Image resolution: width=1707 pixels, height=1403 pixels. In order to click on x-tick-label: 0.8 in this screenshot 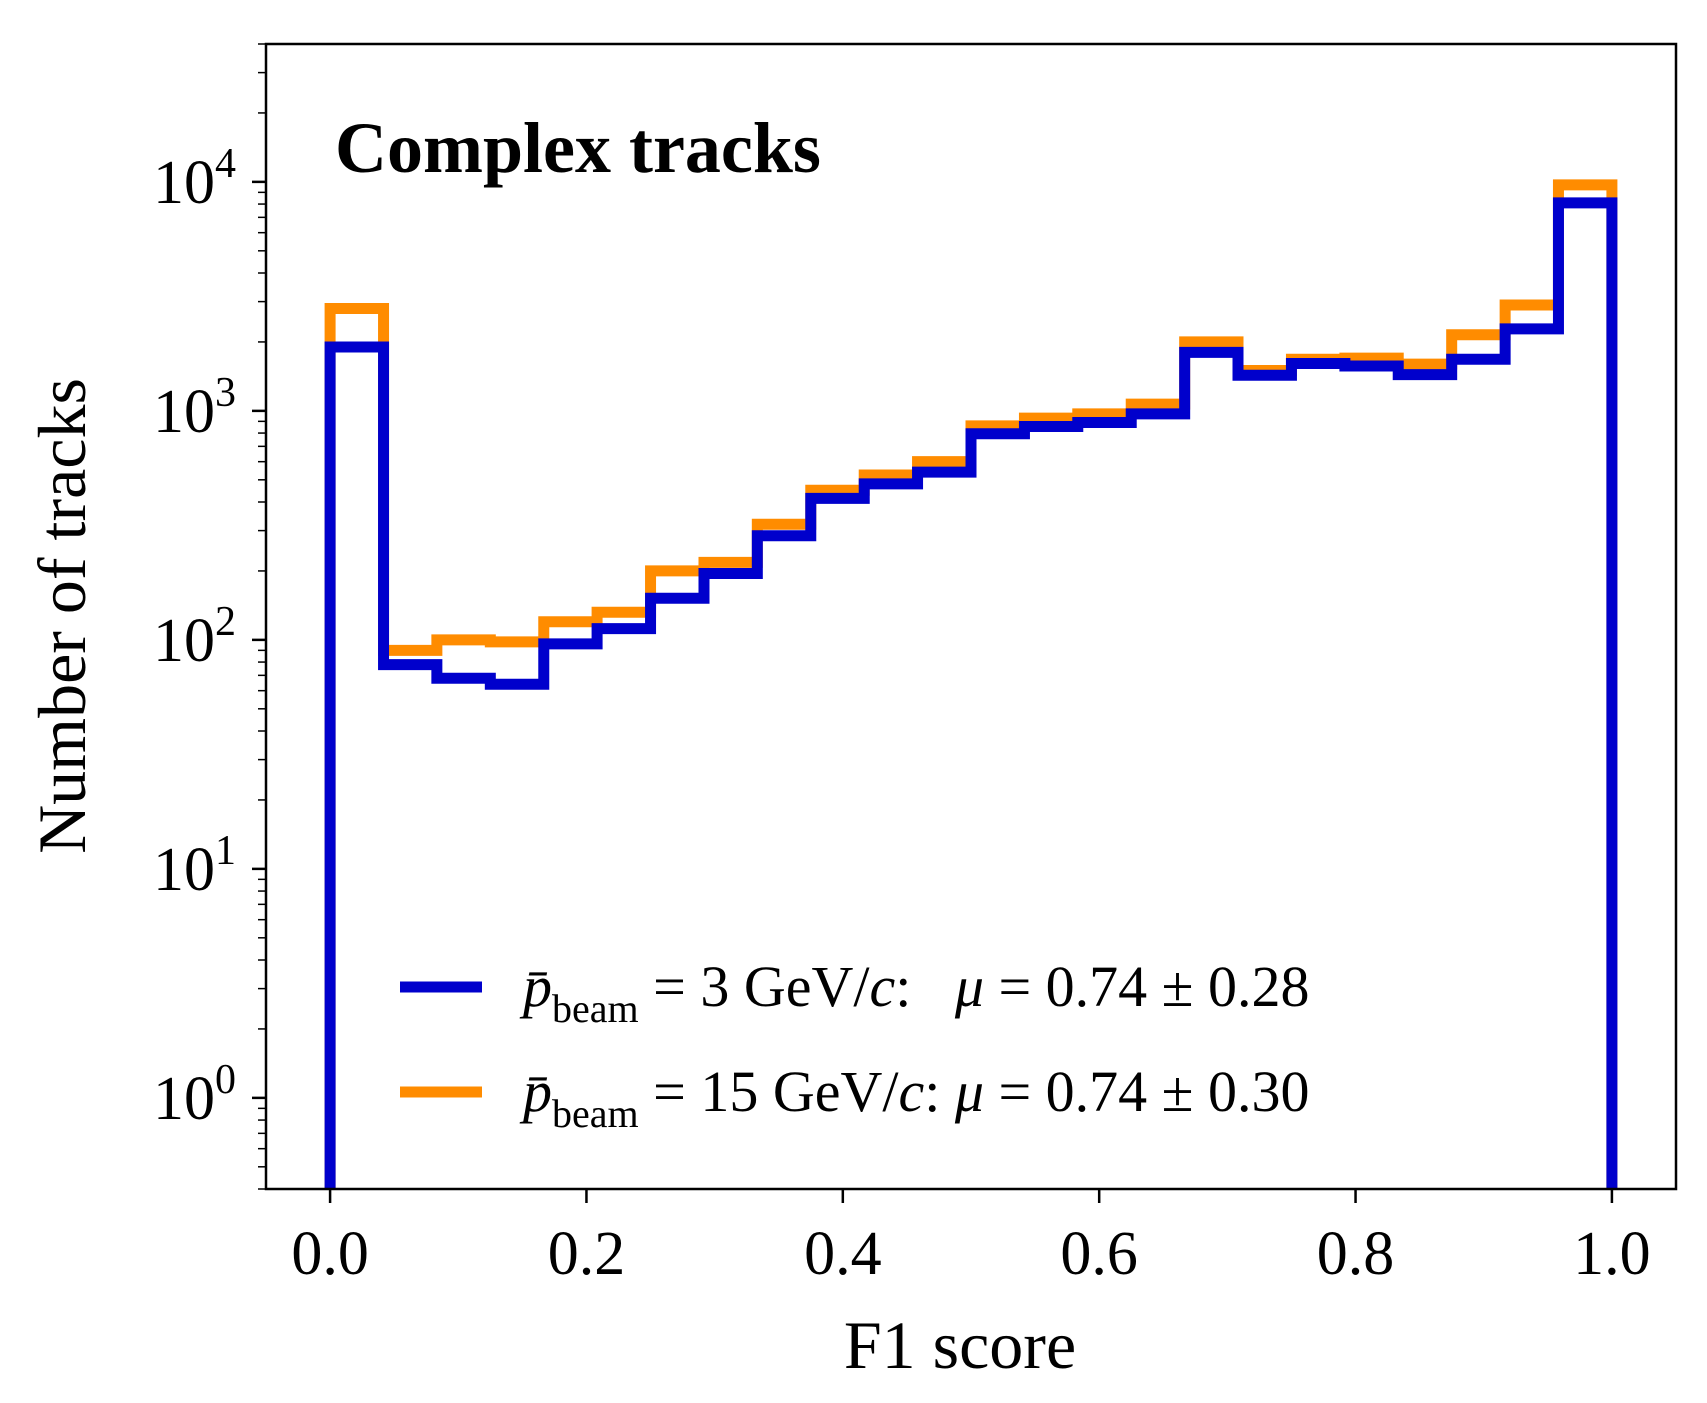, I will do `click(1356, 1254)`.